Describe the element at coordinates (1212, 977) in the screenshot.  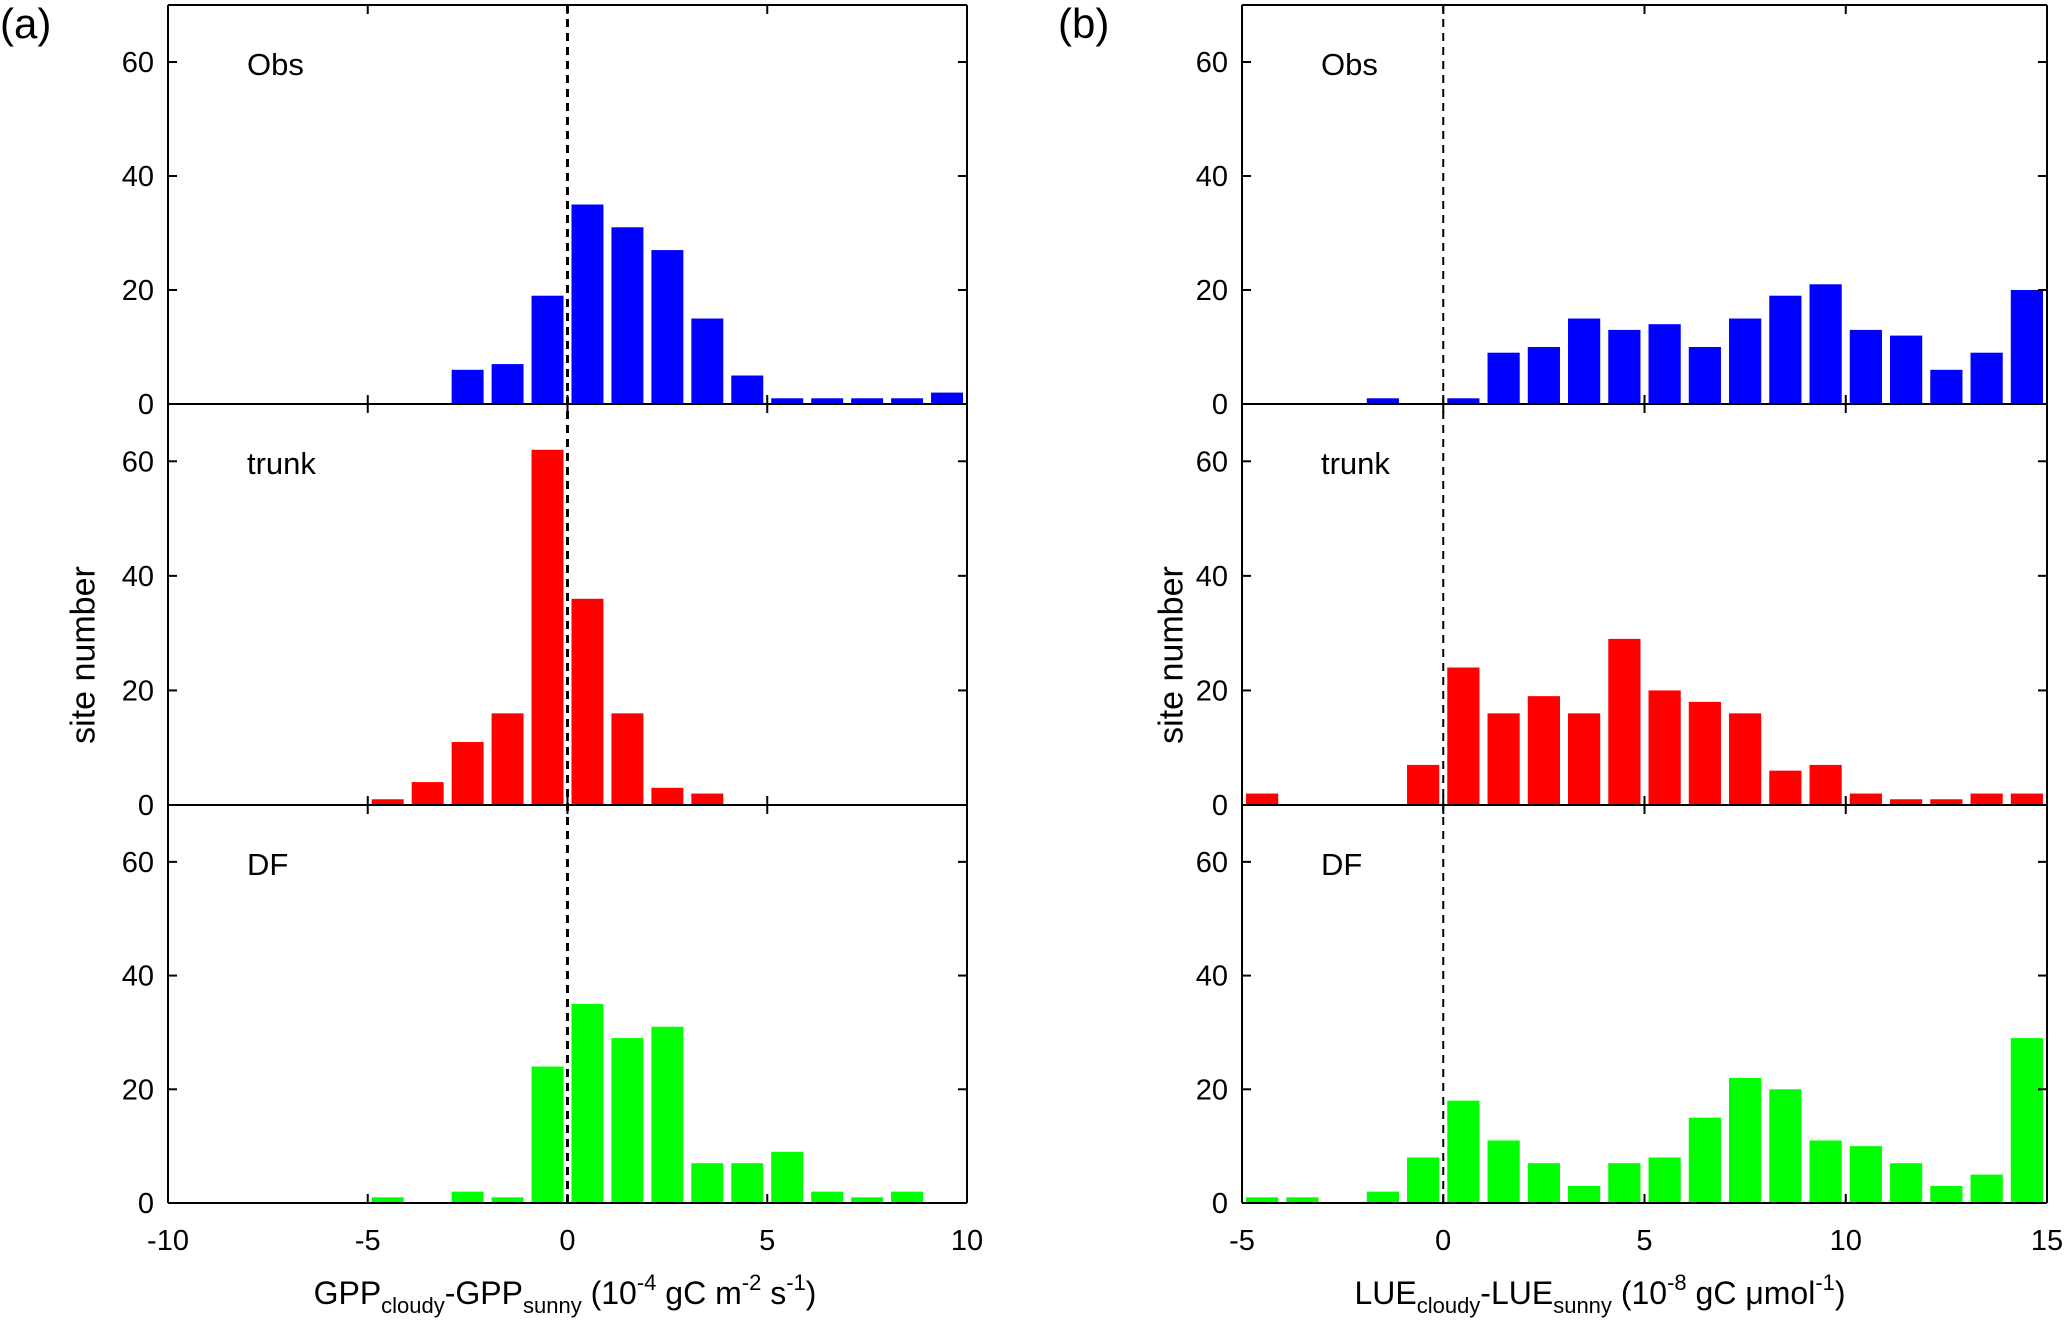
I see `panel-b-df-y-tick-label: 40` at that location.